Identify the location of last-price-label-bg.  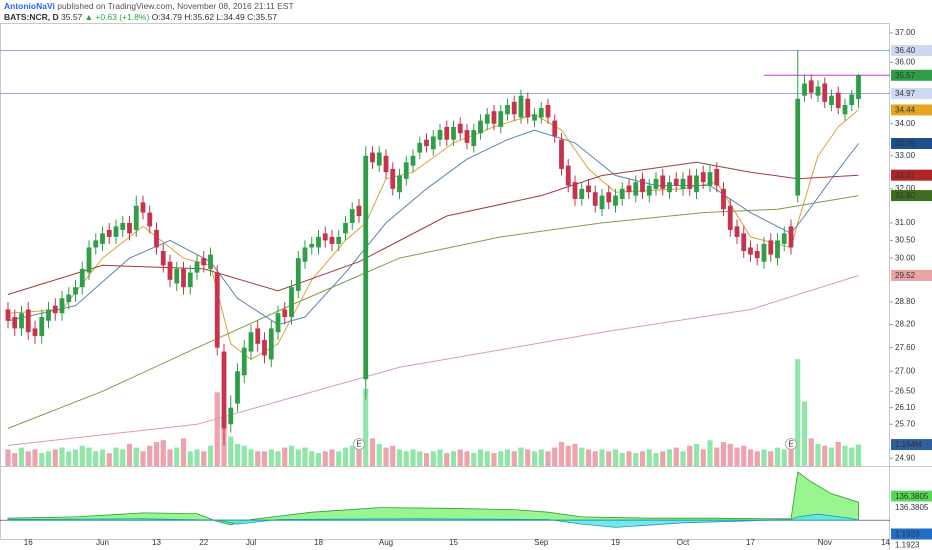
(911, 75).